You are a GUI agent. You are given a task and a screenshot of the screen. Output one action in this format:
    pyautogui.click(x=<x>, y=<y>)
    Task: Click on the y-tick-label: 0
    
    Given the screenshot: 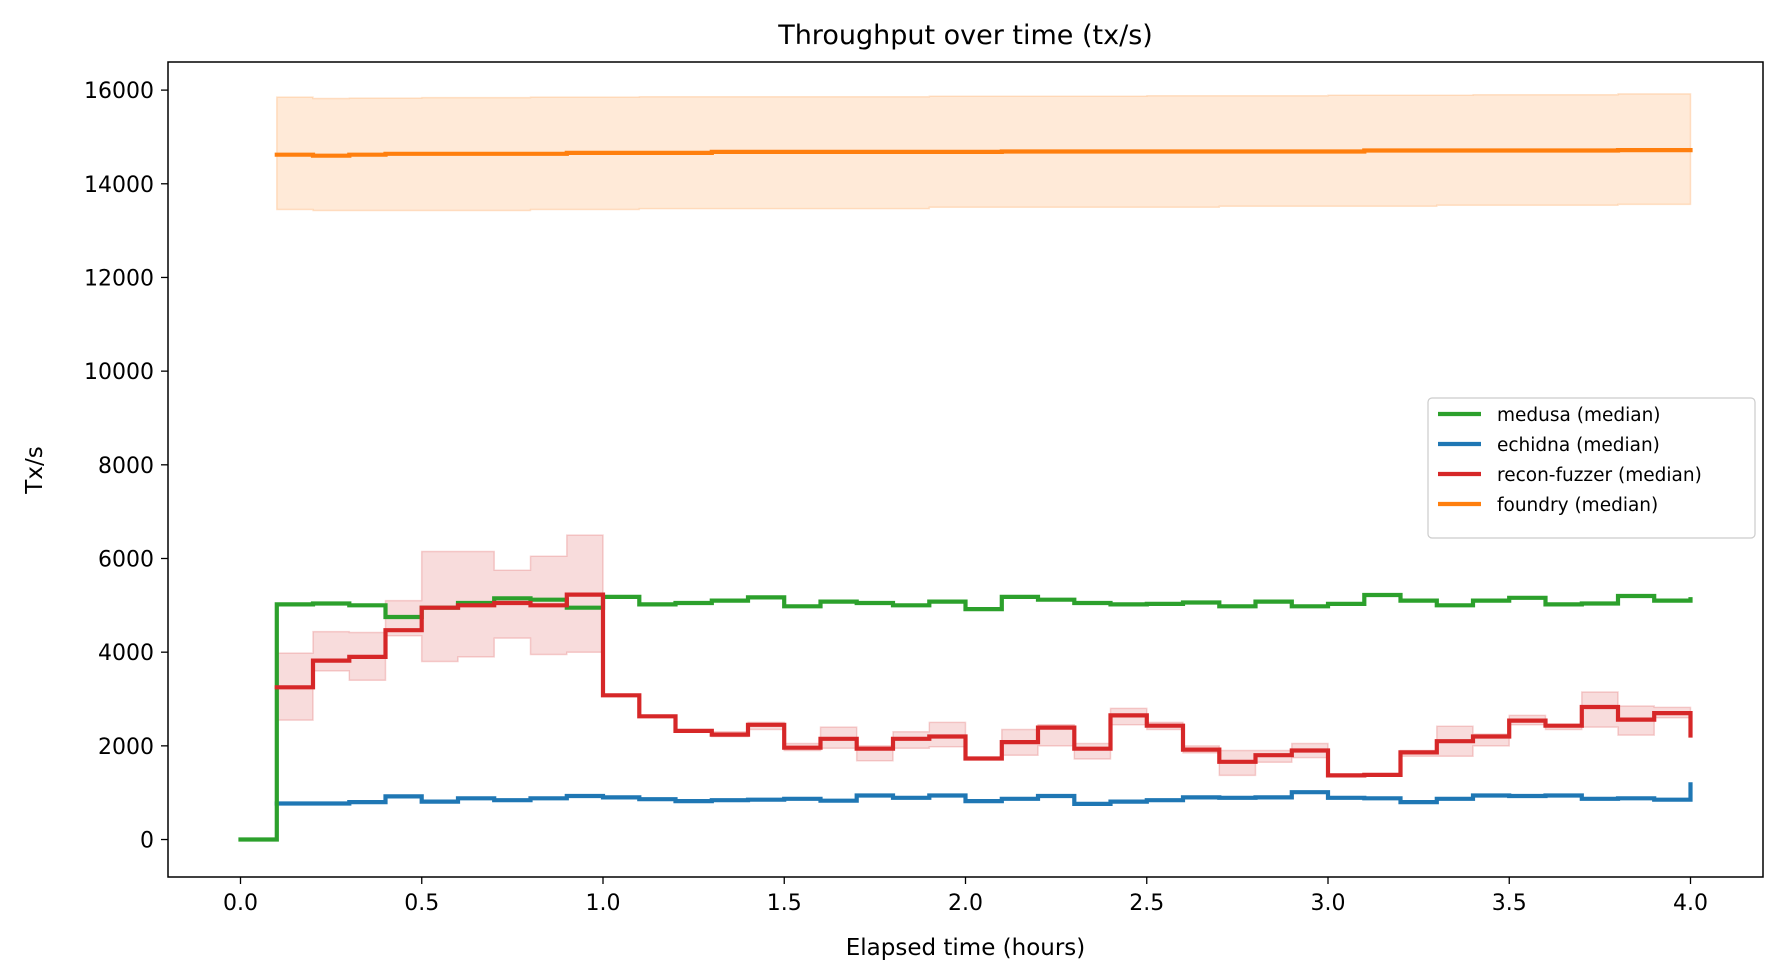 What is the action you would take?
    pyautogui.click(x=147, y=841)
    